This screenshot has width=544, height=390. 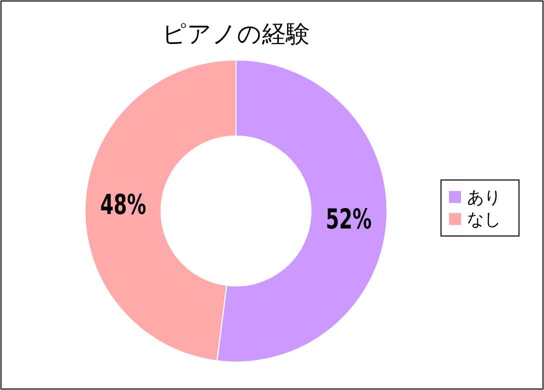 What do you see at coordinates (236, 35) in the screenshot?
I see `chart-title: ピアノの経験` at bounding box center [236, 35].